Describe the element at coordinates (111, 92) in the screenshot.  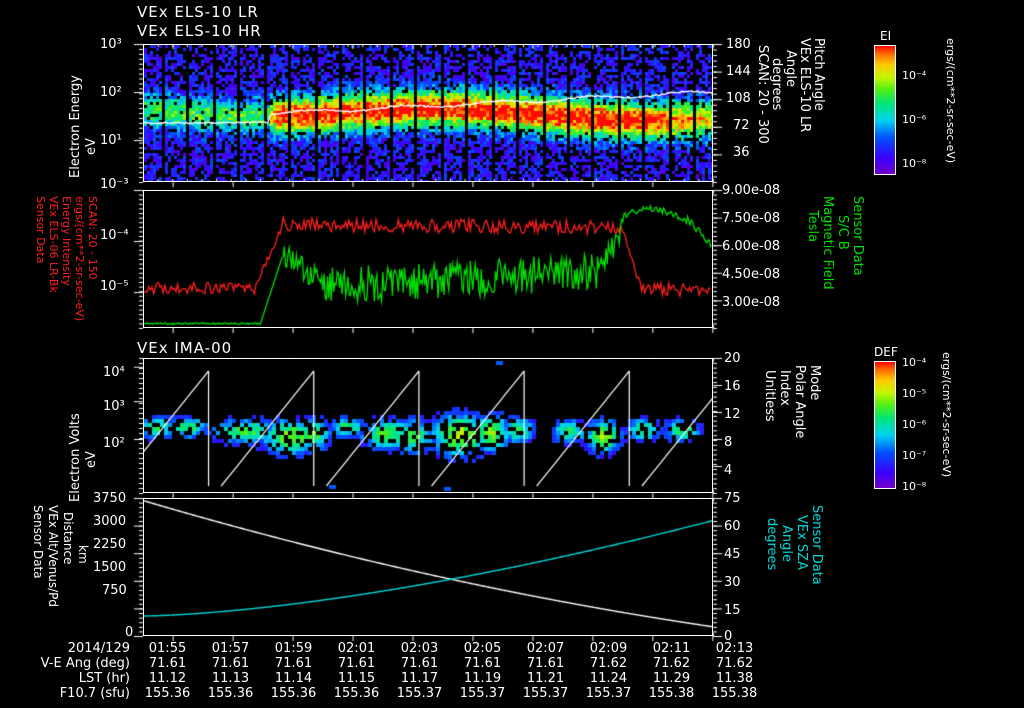
I see `panel1-ytick-1: 10²` at that location.